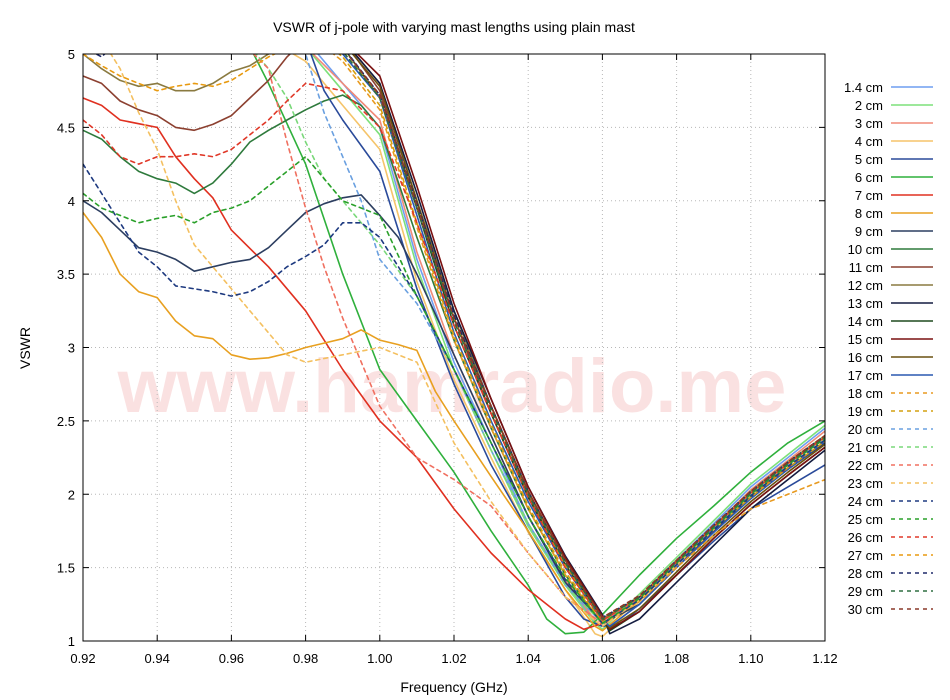 The width and height of the screenshot is (950, 700). I want to click on x-tick-label: 0.94, so click(157, 658).